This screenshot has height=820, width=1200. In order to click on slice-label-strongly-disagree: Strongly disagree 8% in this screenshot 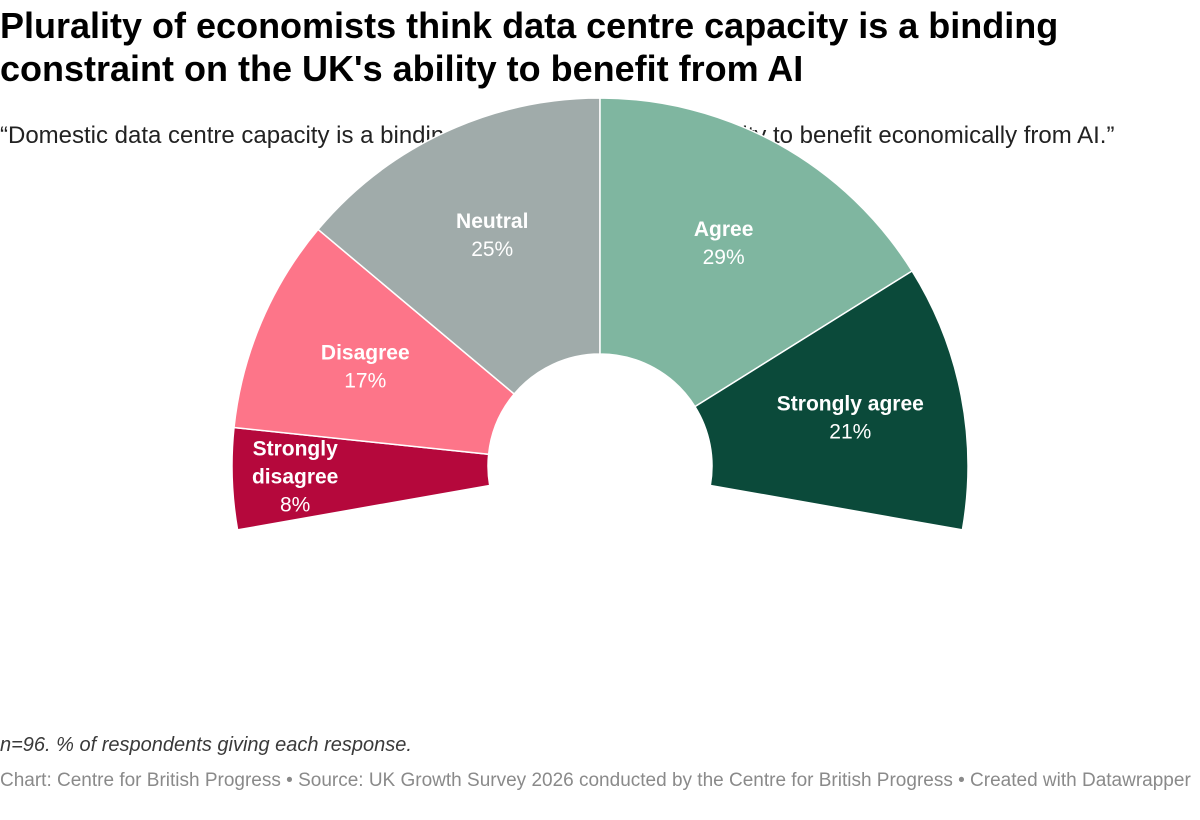, I will do `click(295, 477)`.